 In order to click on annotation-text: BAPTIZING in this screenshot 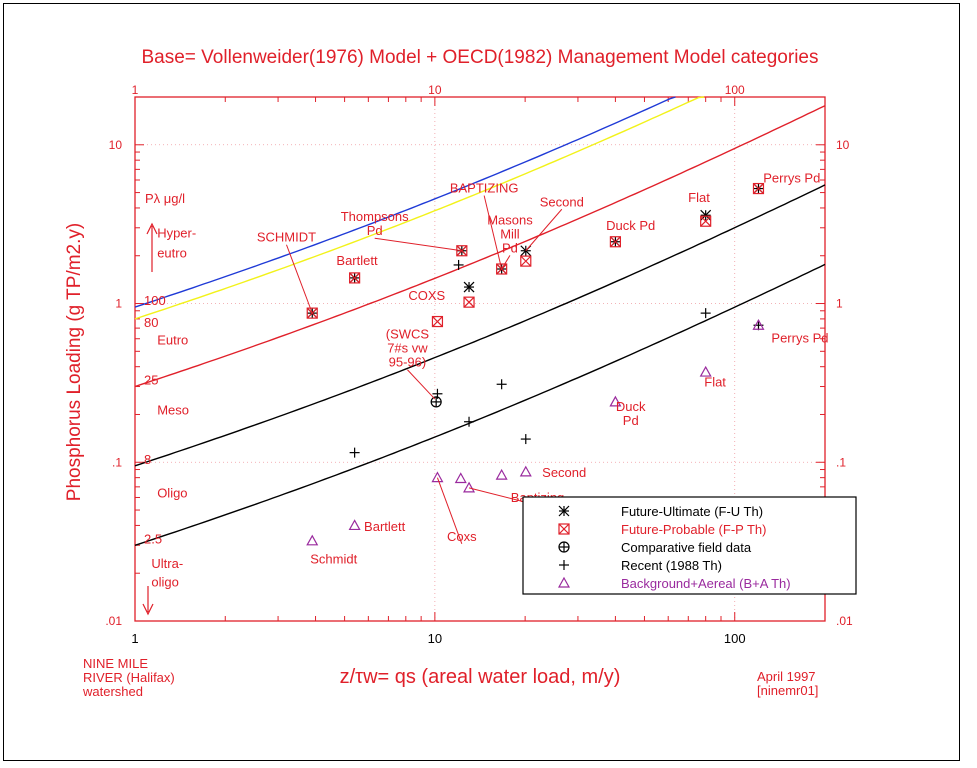, I will do `click(484, 188)`.